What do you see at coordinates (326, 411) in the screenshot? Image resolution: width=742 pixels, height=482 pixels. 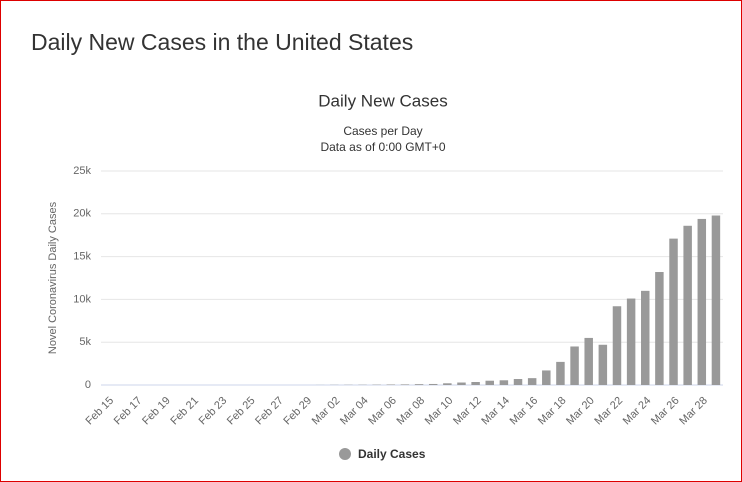 I see `x-tick-label: Mar 02` at bounding box center [326, 411].